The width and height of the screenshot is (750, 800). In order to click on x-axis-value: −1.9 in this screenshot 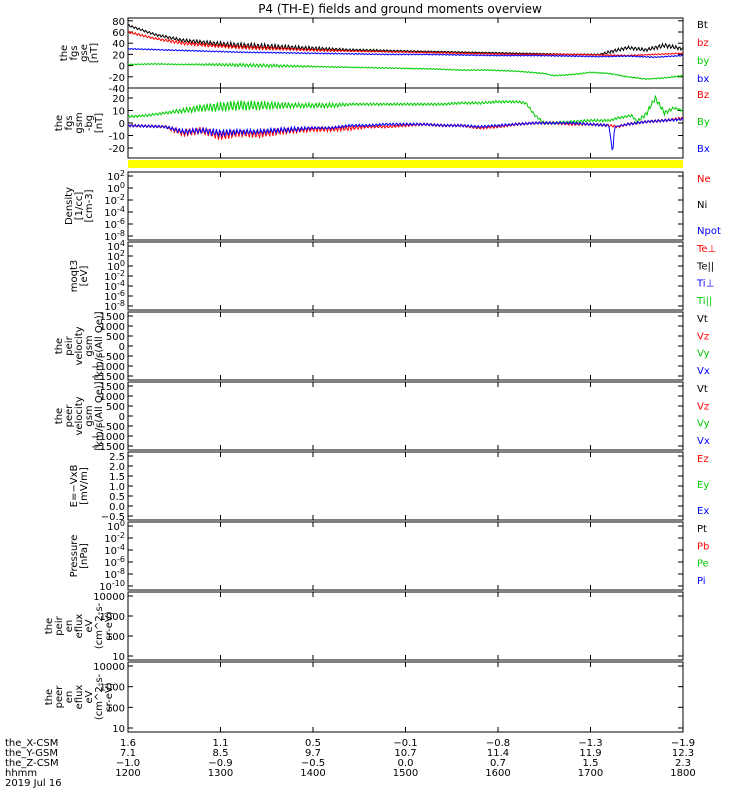, I will do `click(683, 743)`.